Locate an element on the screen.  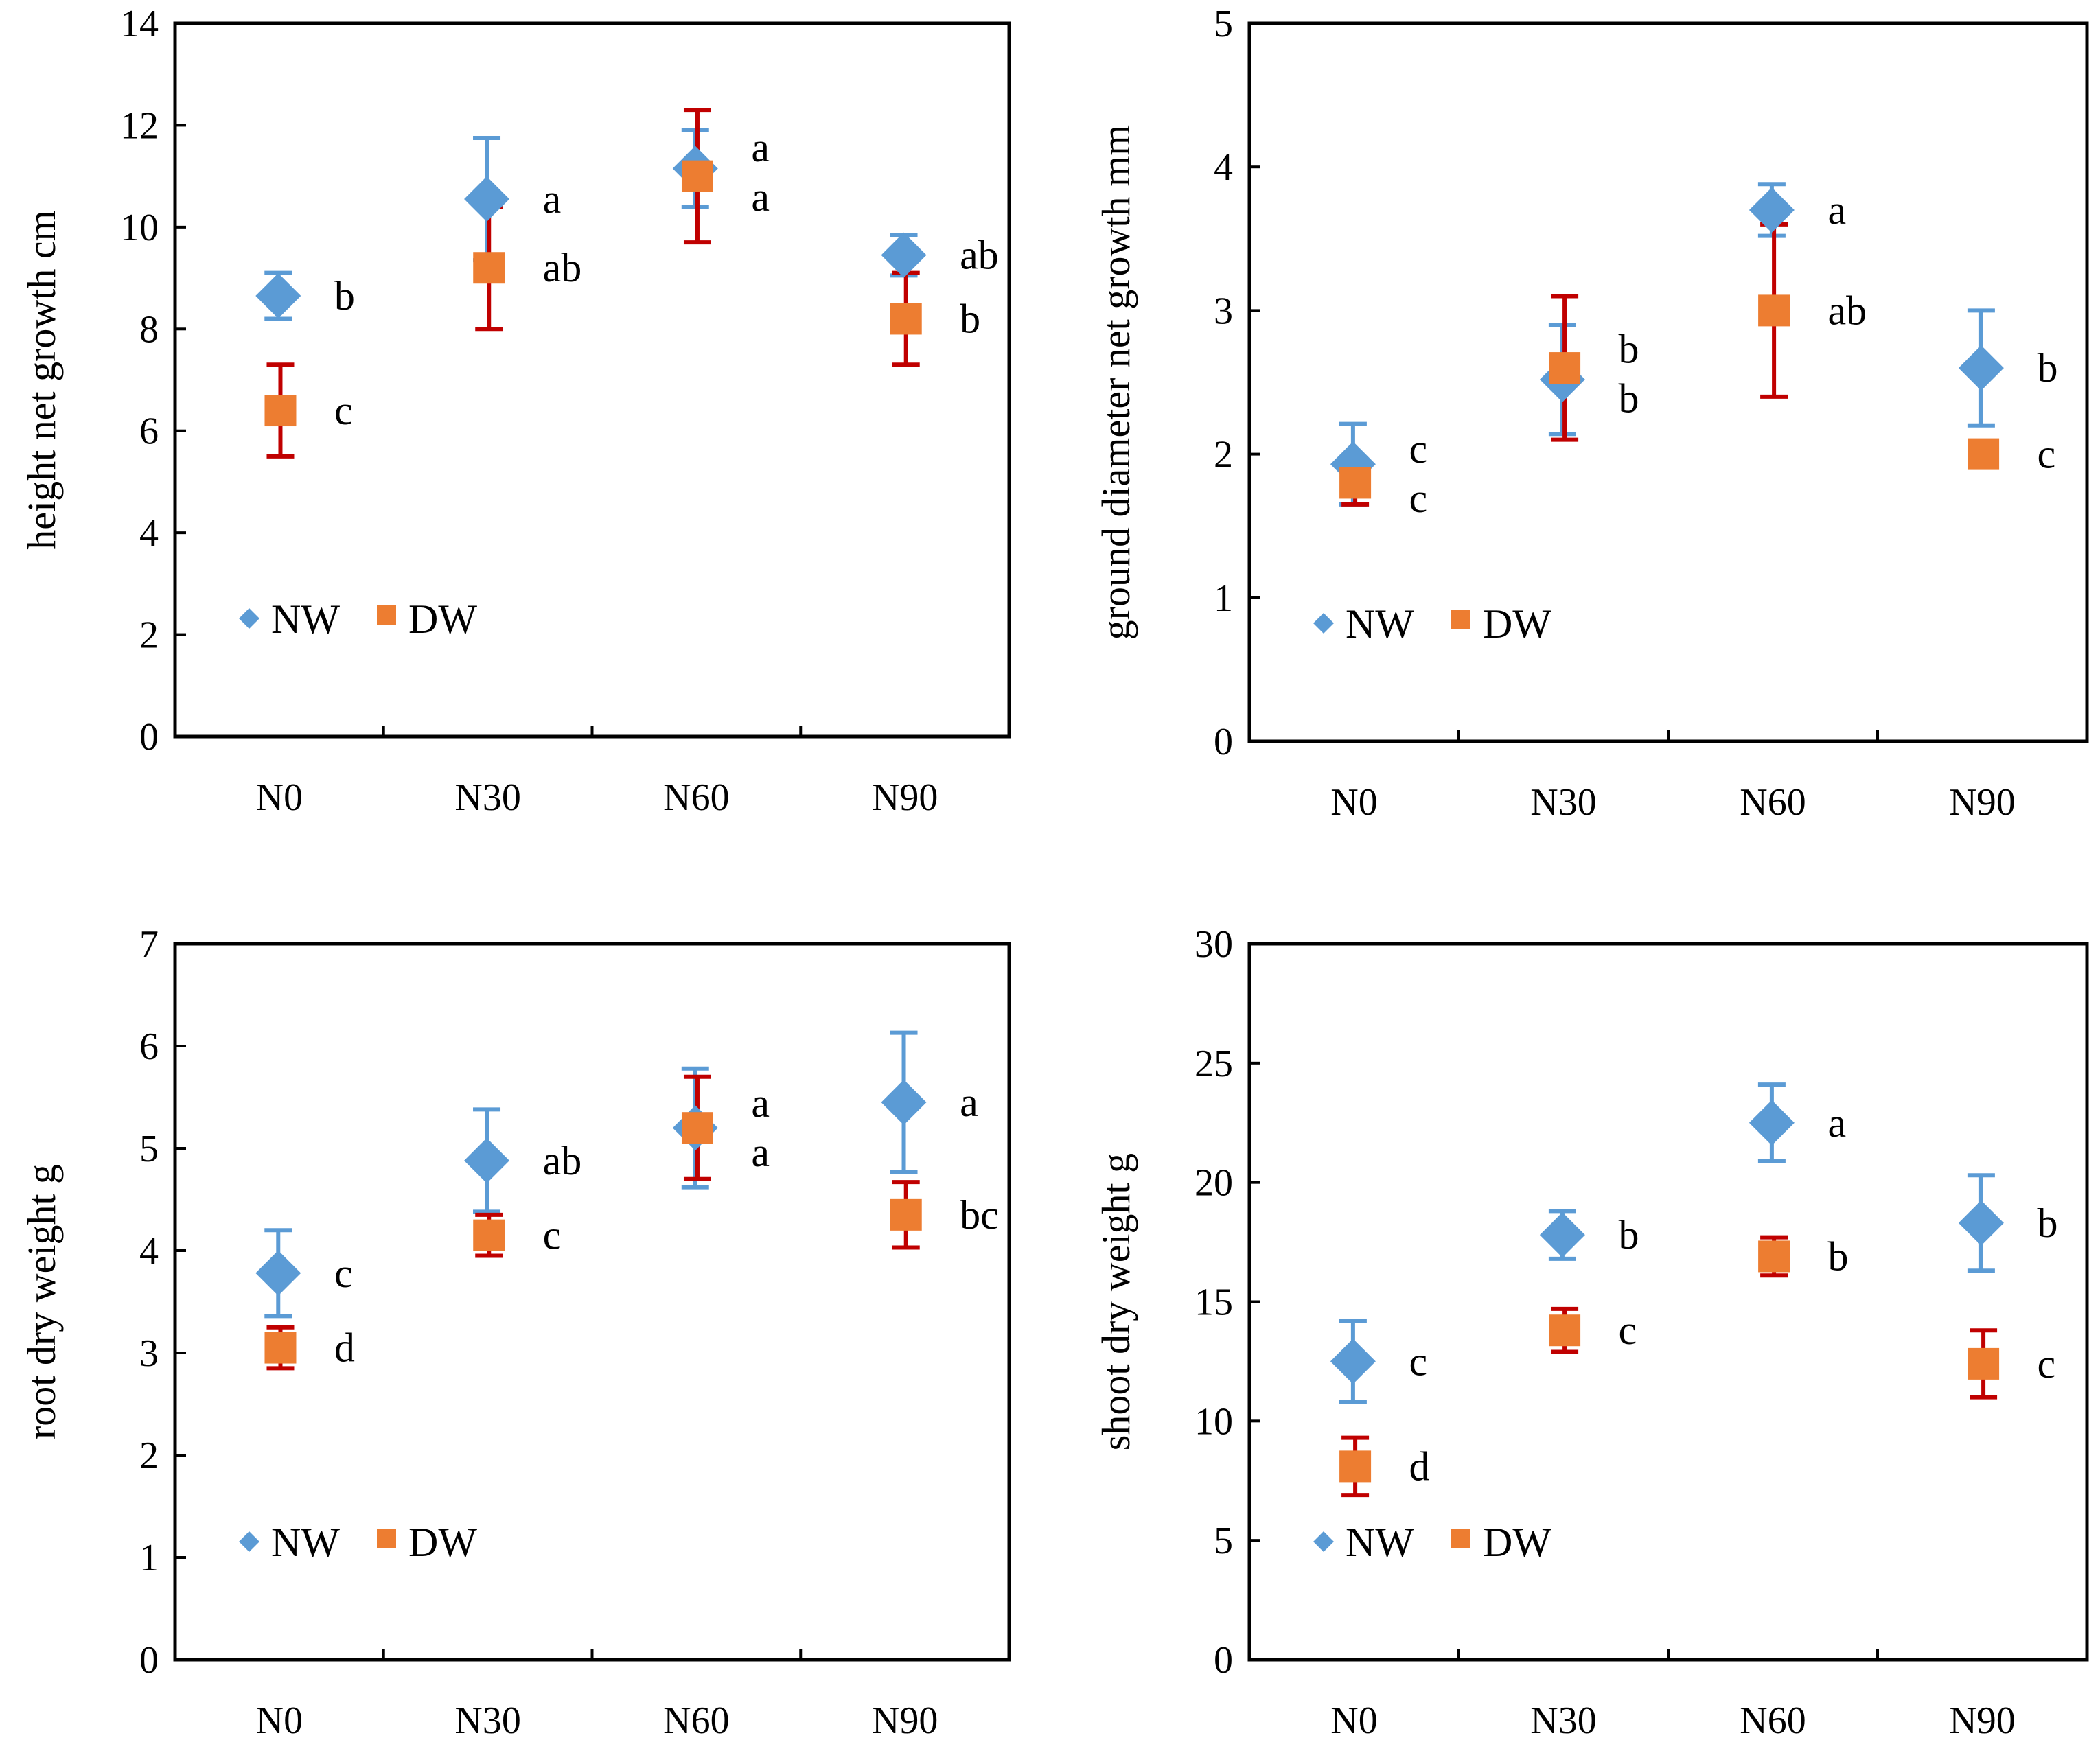
y-tick-label: 10 is located at coordinates (1214, 1421).